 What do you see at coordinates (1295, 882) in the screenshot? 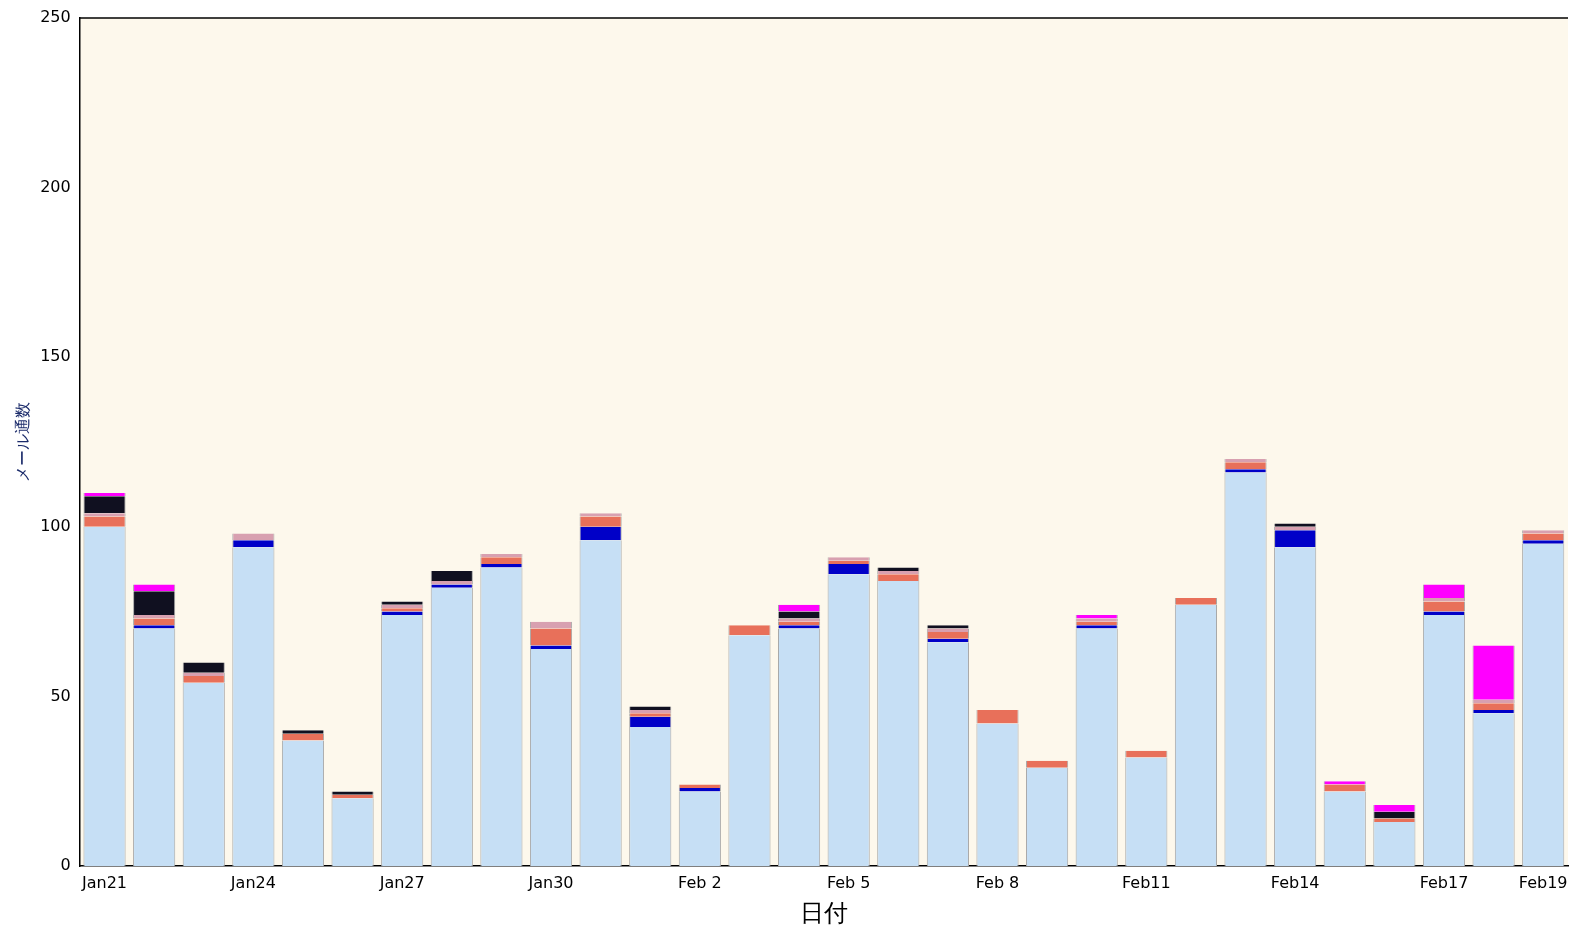
I see `x-tick-label: Feb14` at bounding box center [1295, 882].